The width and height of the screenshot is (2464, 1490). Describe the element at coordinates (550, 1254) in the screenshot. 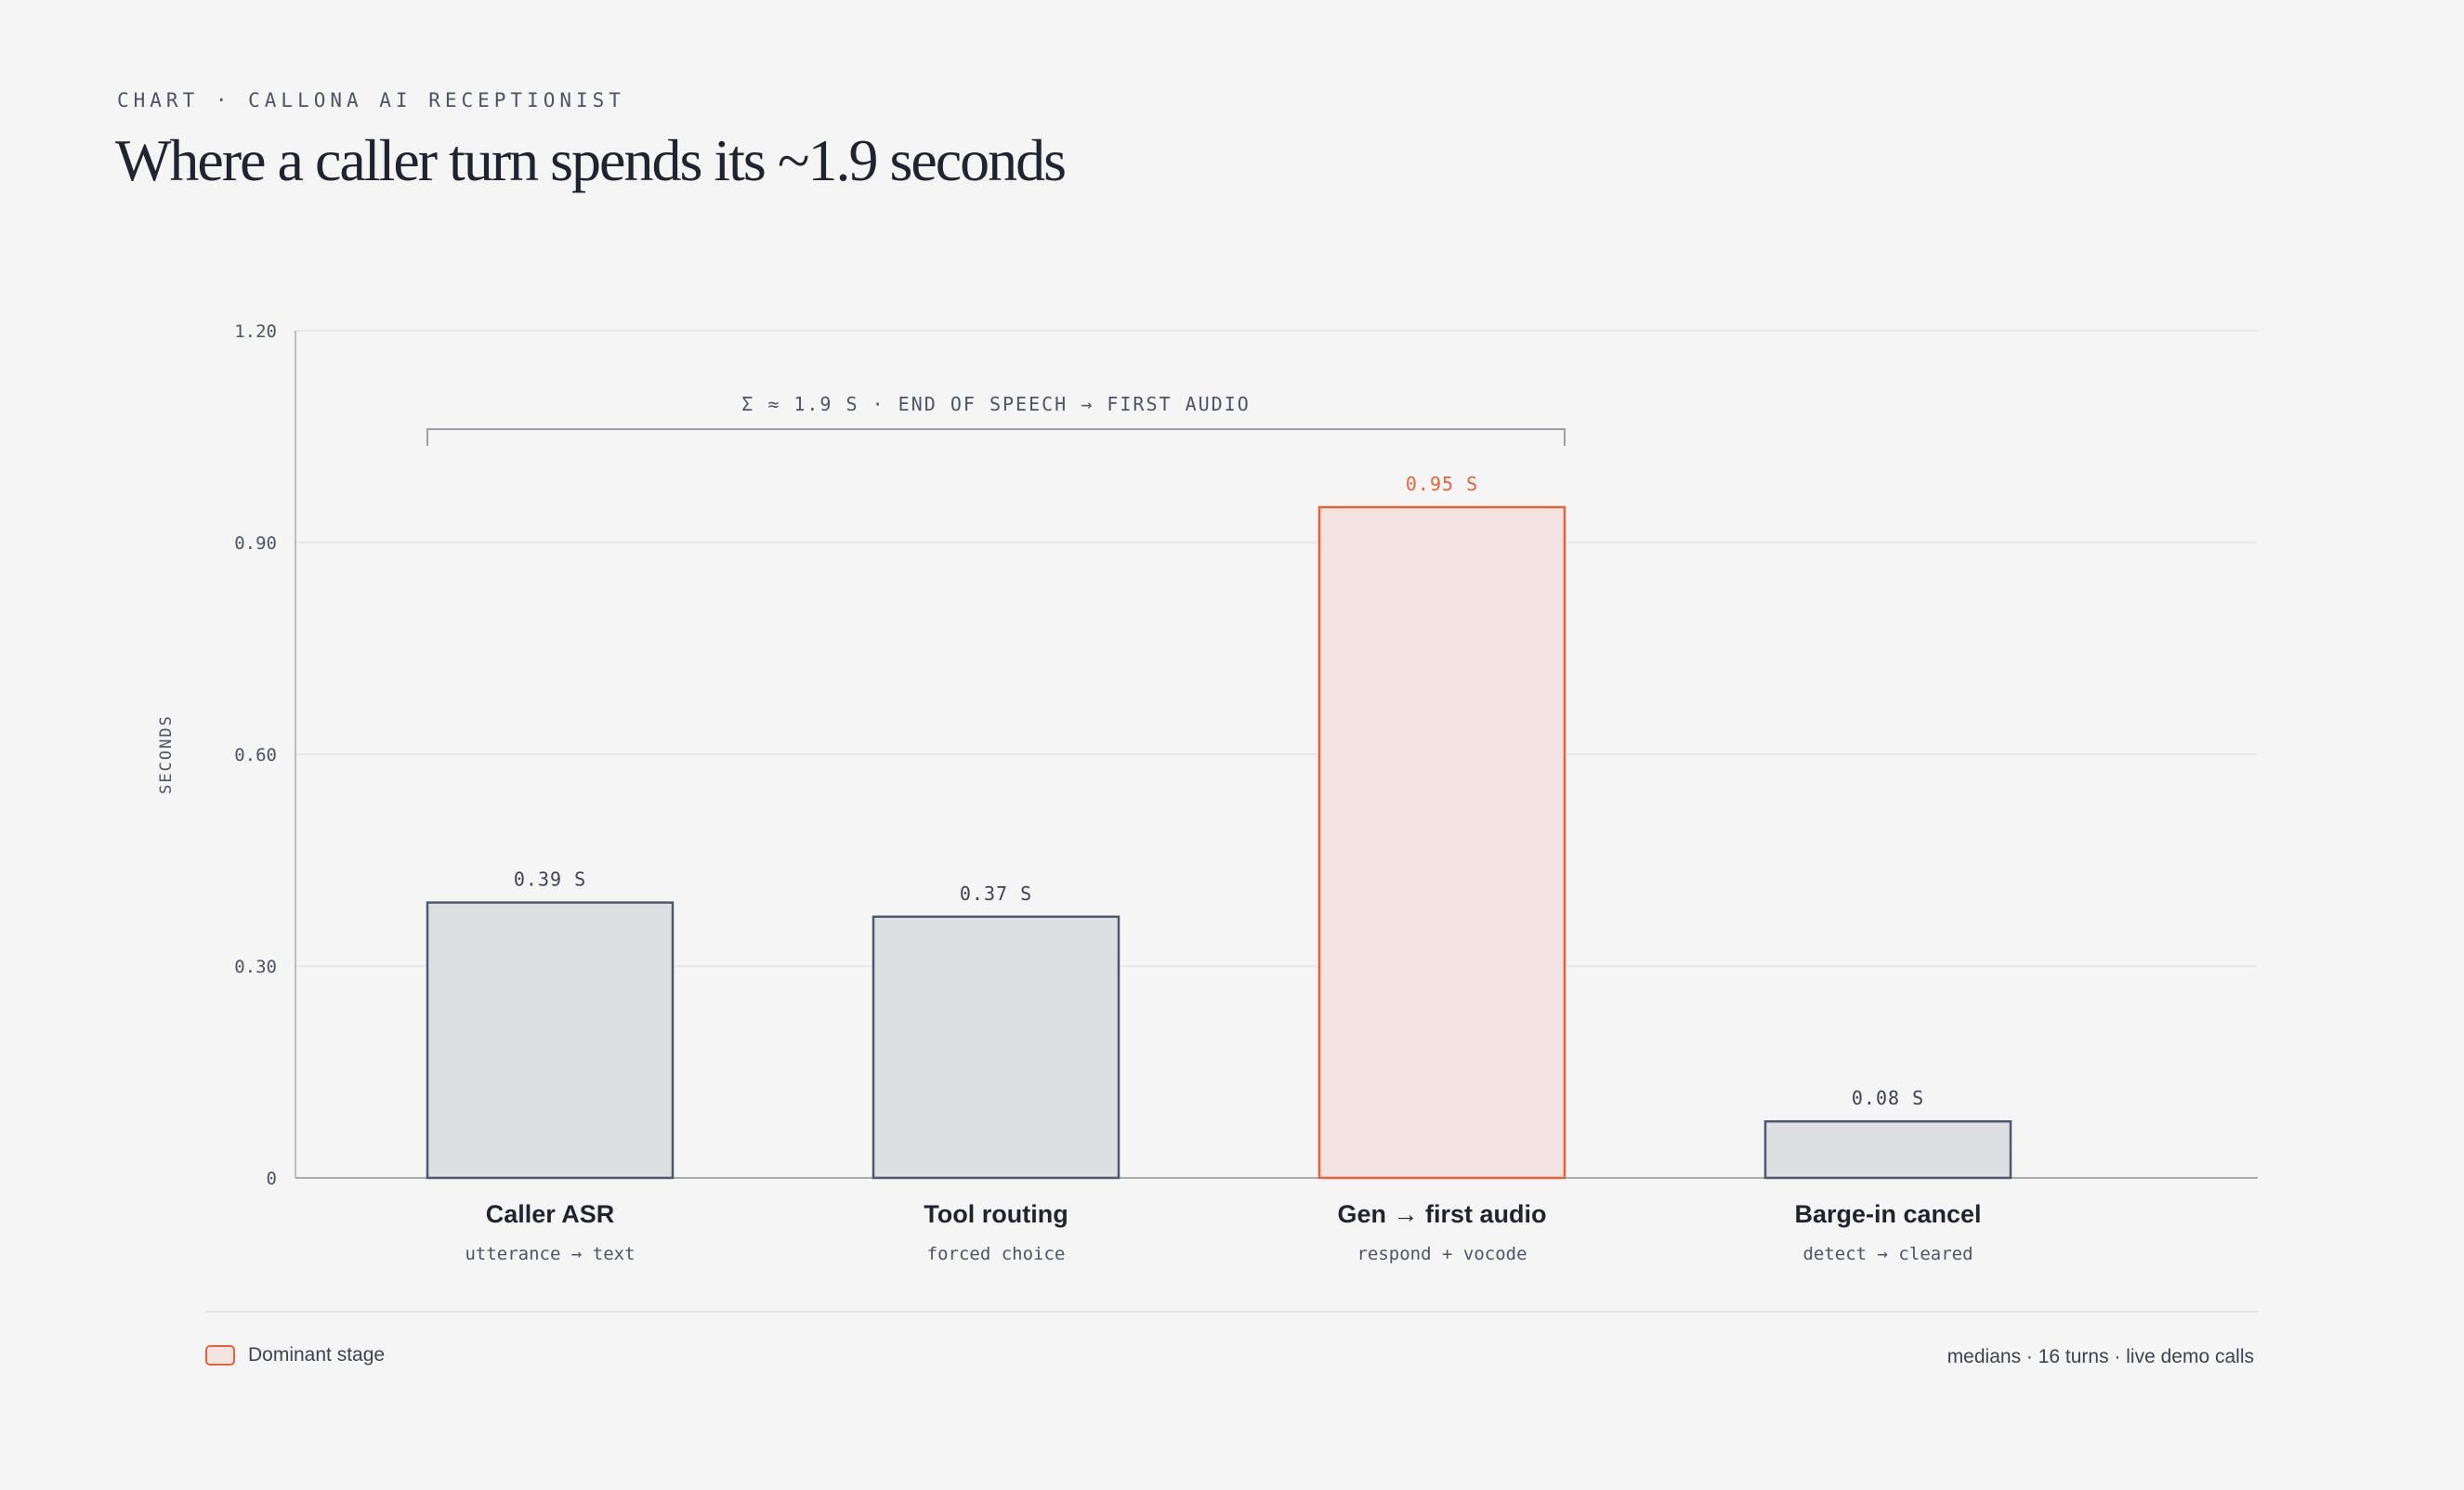

I see `category-sublabel: utterance → text` at that location.